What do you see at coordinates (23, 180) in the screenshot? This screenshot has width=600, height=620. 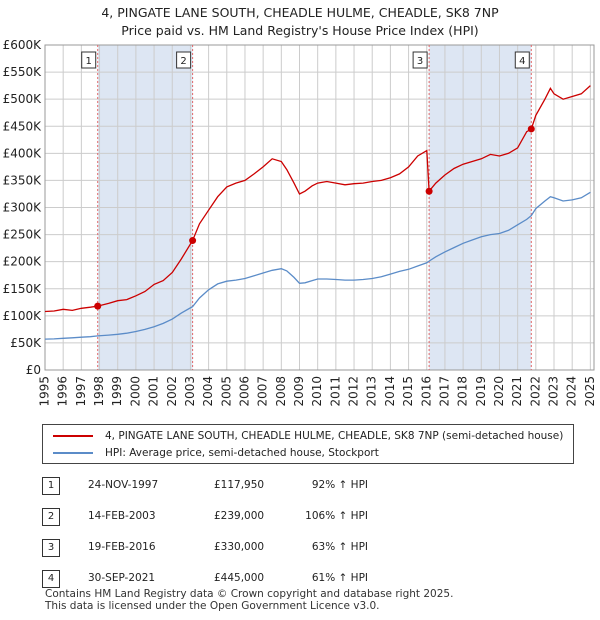 I see `y-tick-label: £350K` at bounding box center [23, 180].